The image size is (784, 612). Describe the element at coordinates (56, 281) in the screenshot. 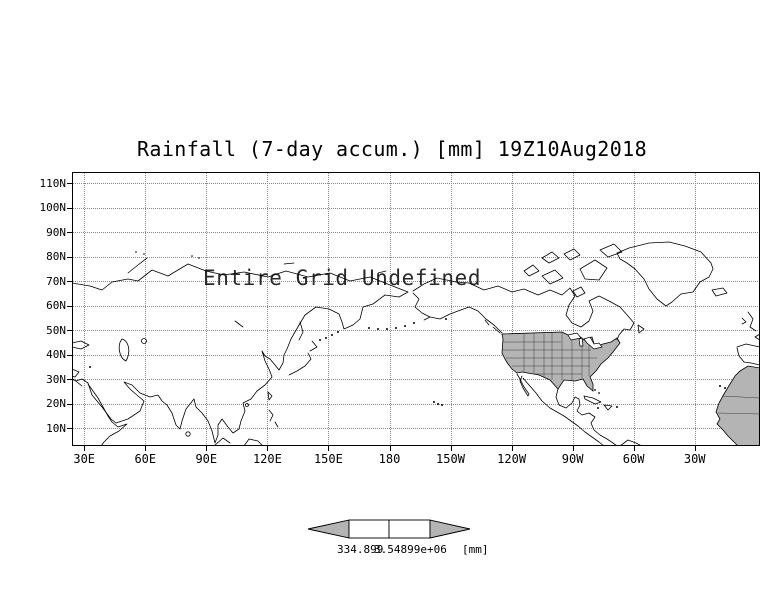

I see `y-axis-label: 70N` at that location.